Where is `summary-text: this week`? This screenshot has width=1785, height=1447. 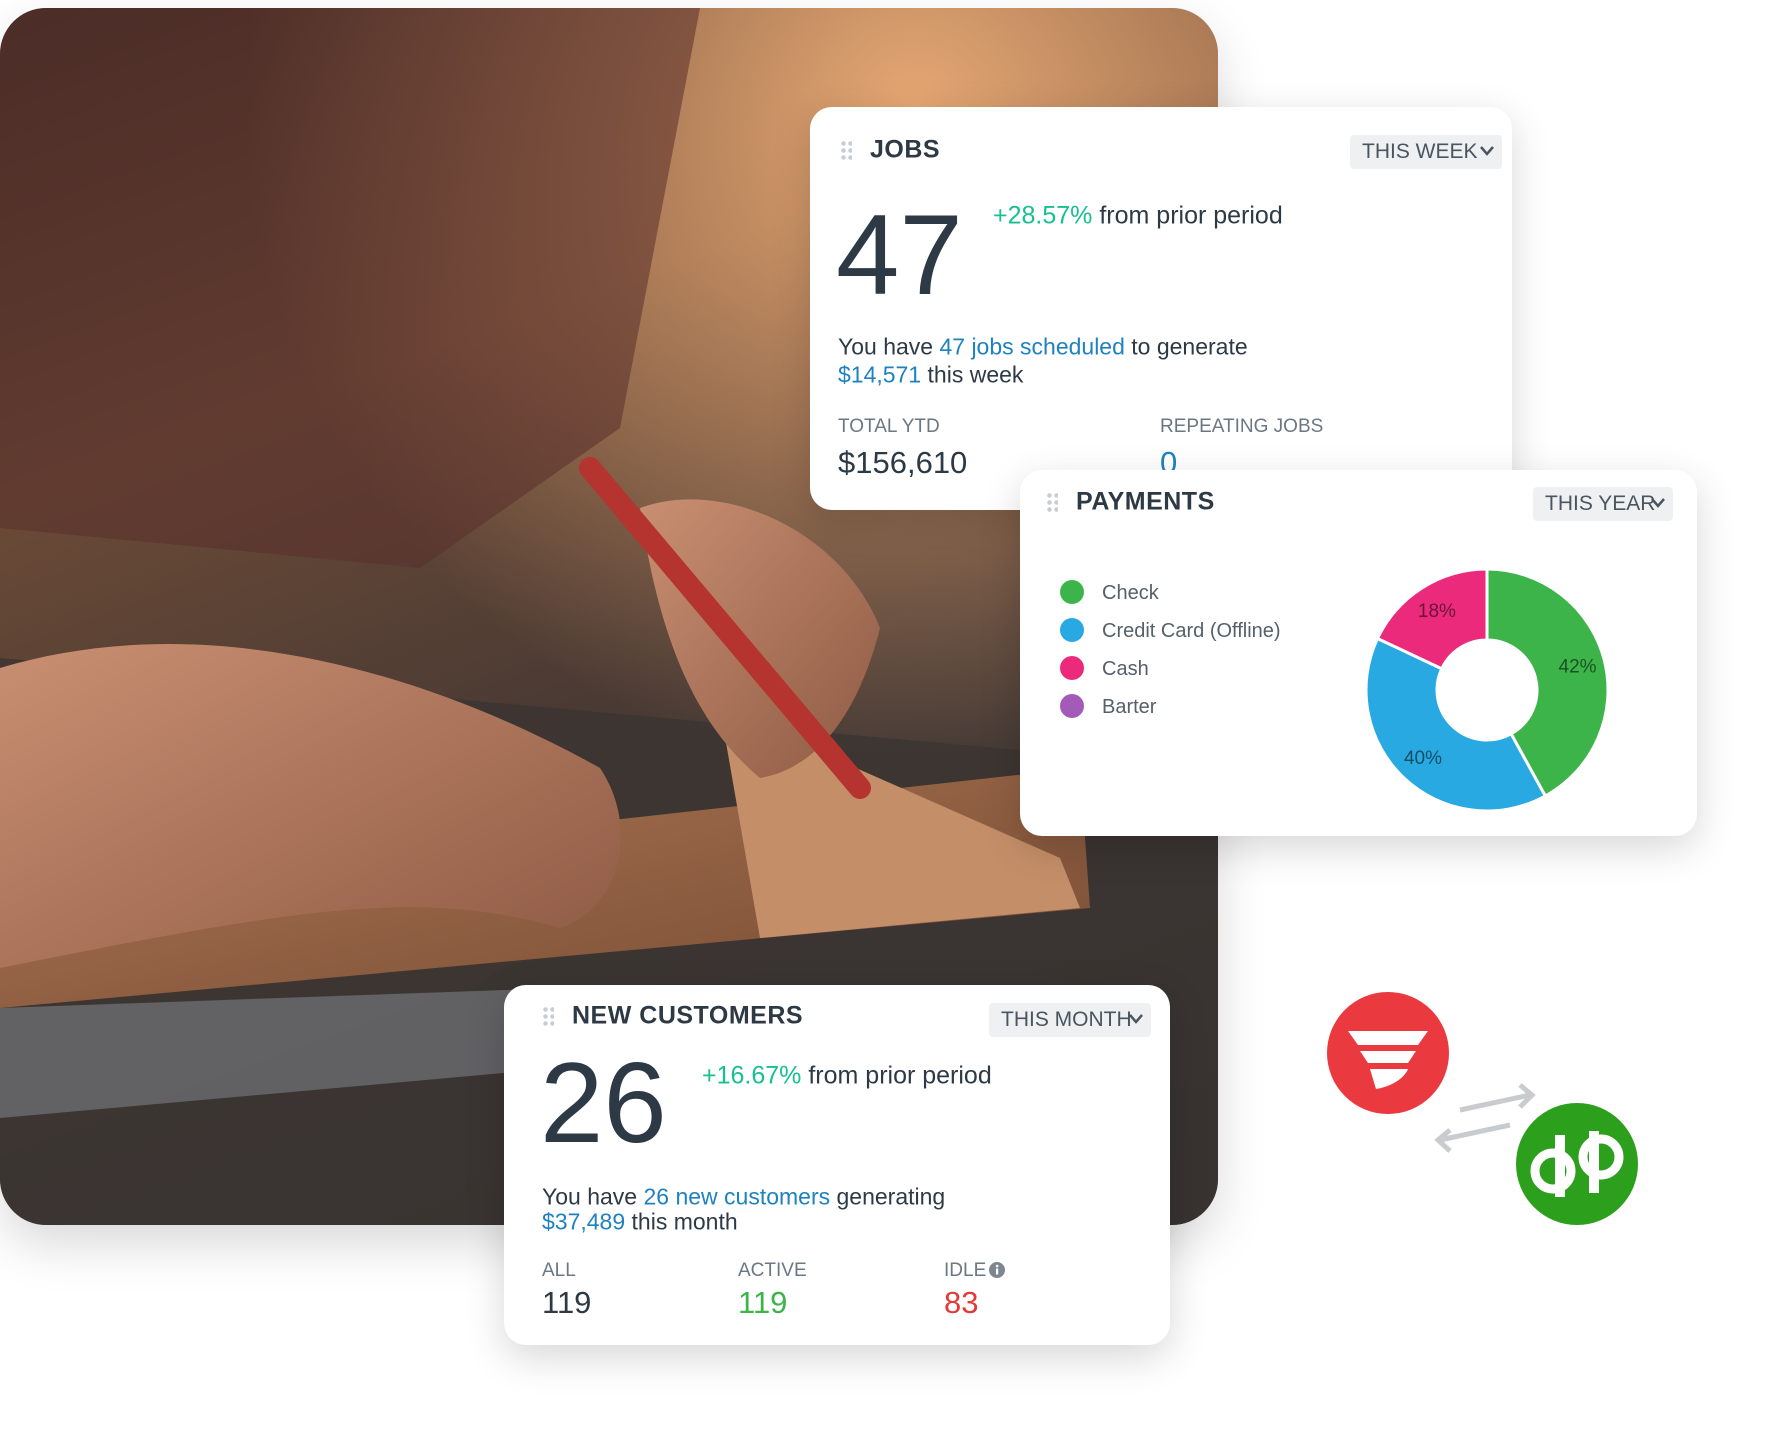
summary-text: this week is located at coordinates (975, 374).